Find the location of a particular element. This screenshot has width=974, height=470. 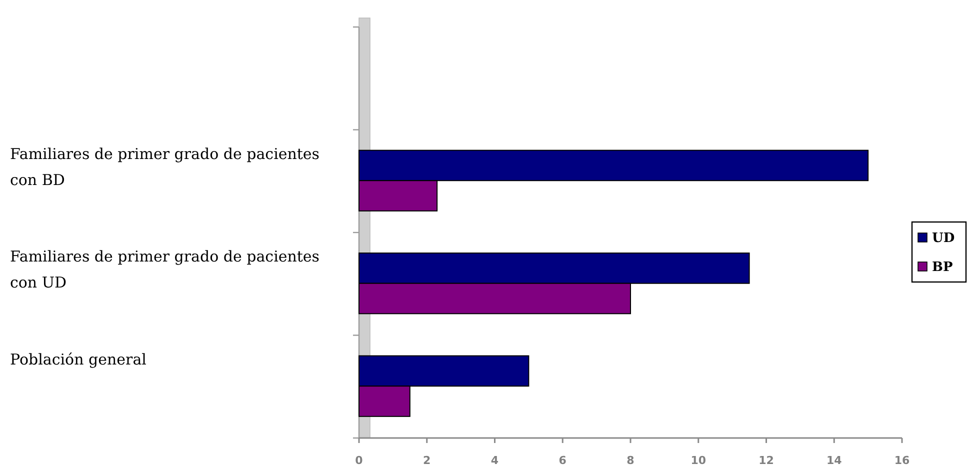

x-tick-label: 10 is located at coordinates (698, 460).